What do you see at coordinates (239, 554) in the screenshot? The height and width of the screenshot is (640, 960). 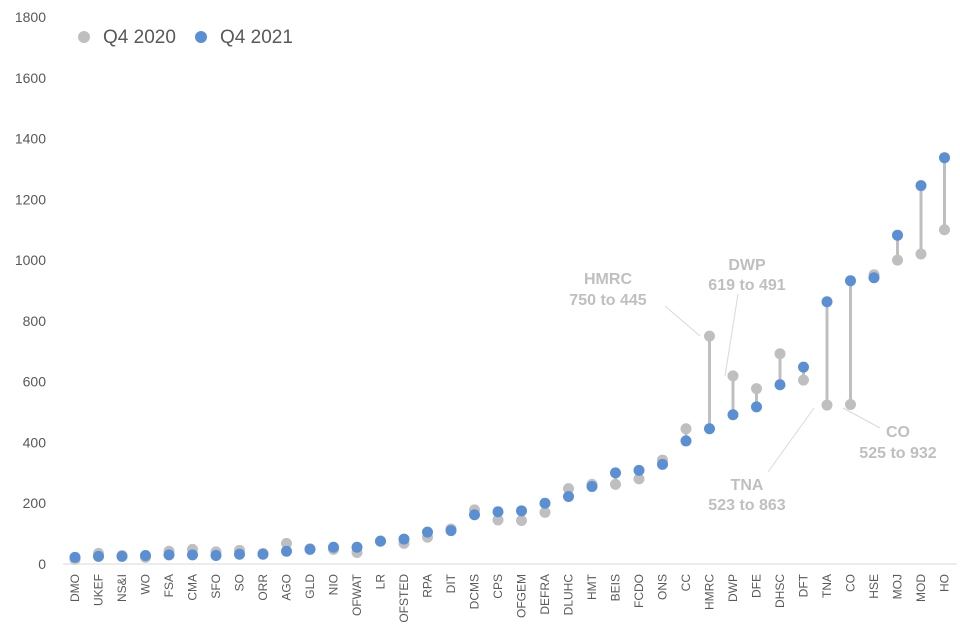 I see `point-q4-2021-so` at bounding box center [239, 554].